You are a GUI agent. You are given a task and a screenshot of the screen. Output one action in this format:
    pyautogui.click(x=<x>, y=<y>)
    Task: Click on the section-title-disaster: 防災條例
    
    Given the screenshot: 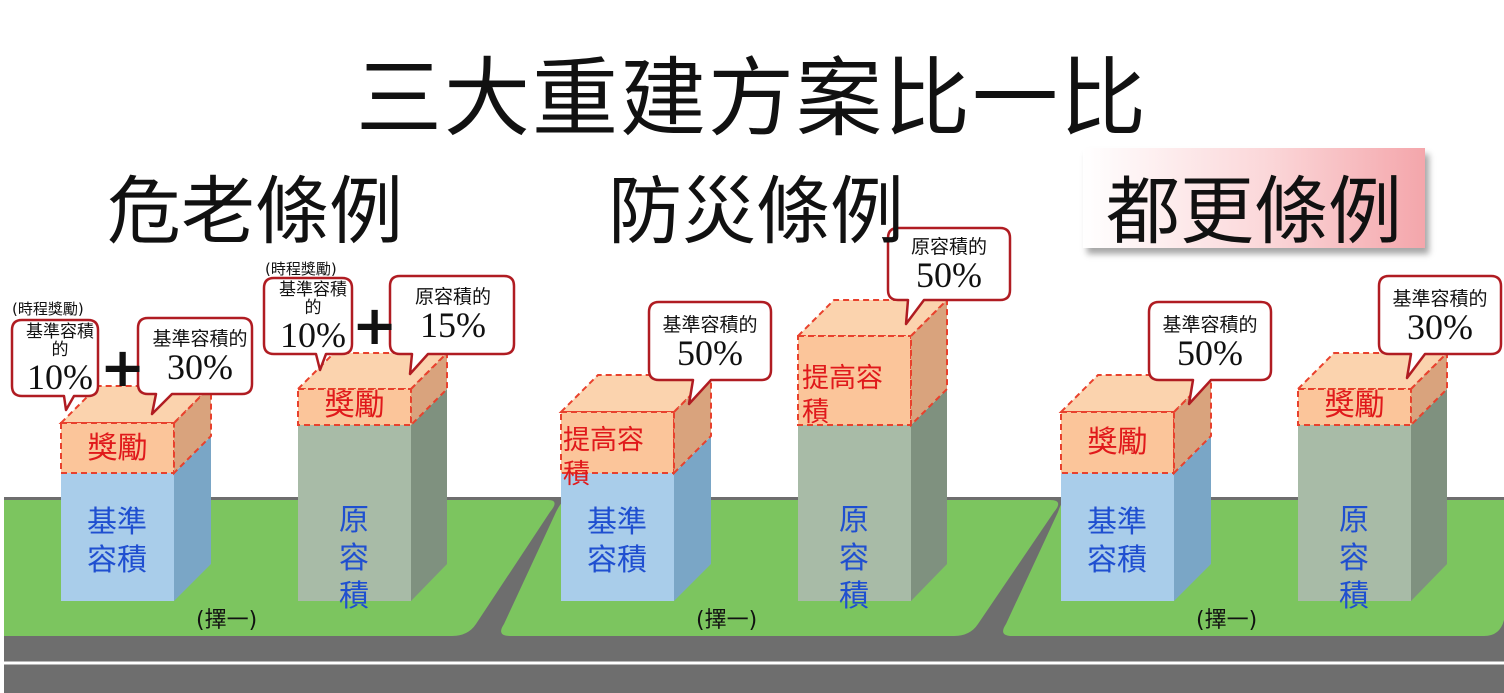 What is the action you would take?
    pyautogui.click(x=756, y=212)
    